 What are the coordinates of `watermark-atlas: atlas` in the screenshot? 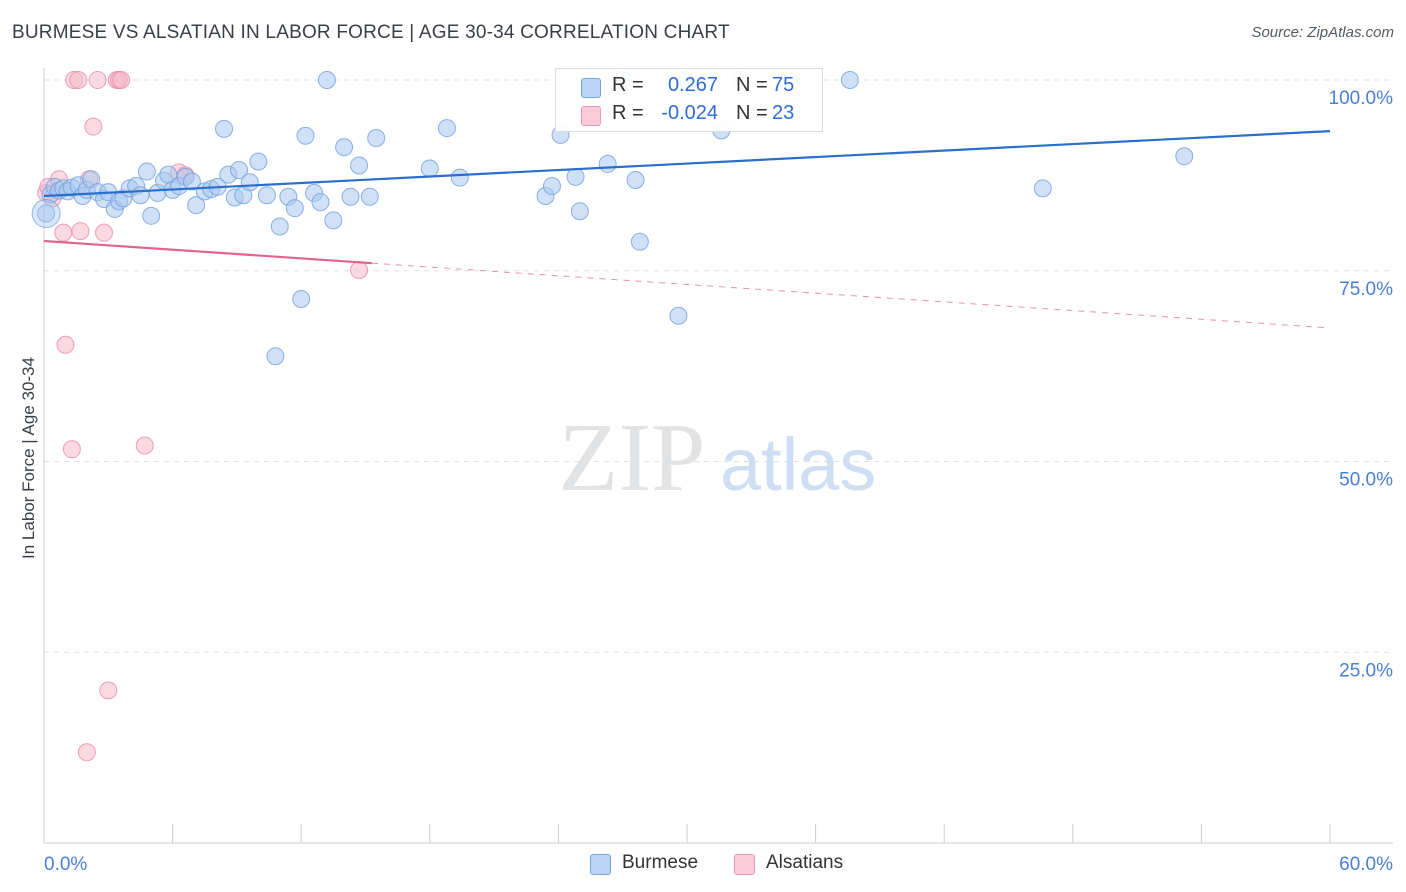 It's located at (798, 464).